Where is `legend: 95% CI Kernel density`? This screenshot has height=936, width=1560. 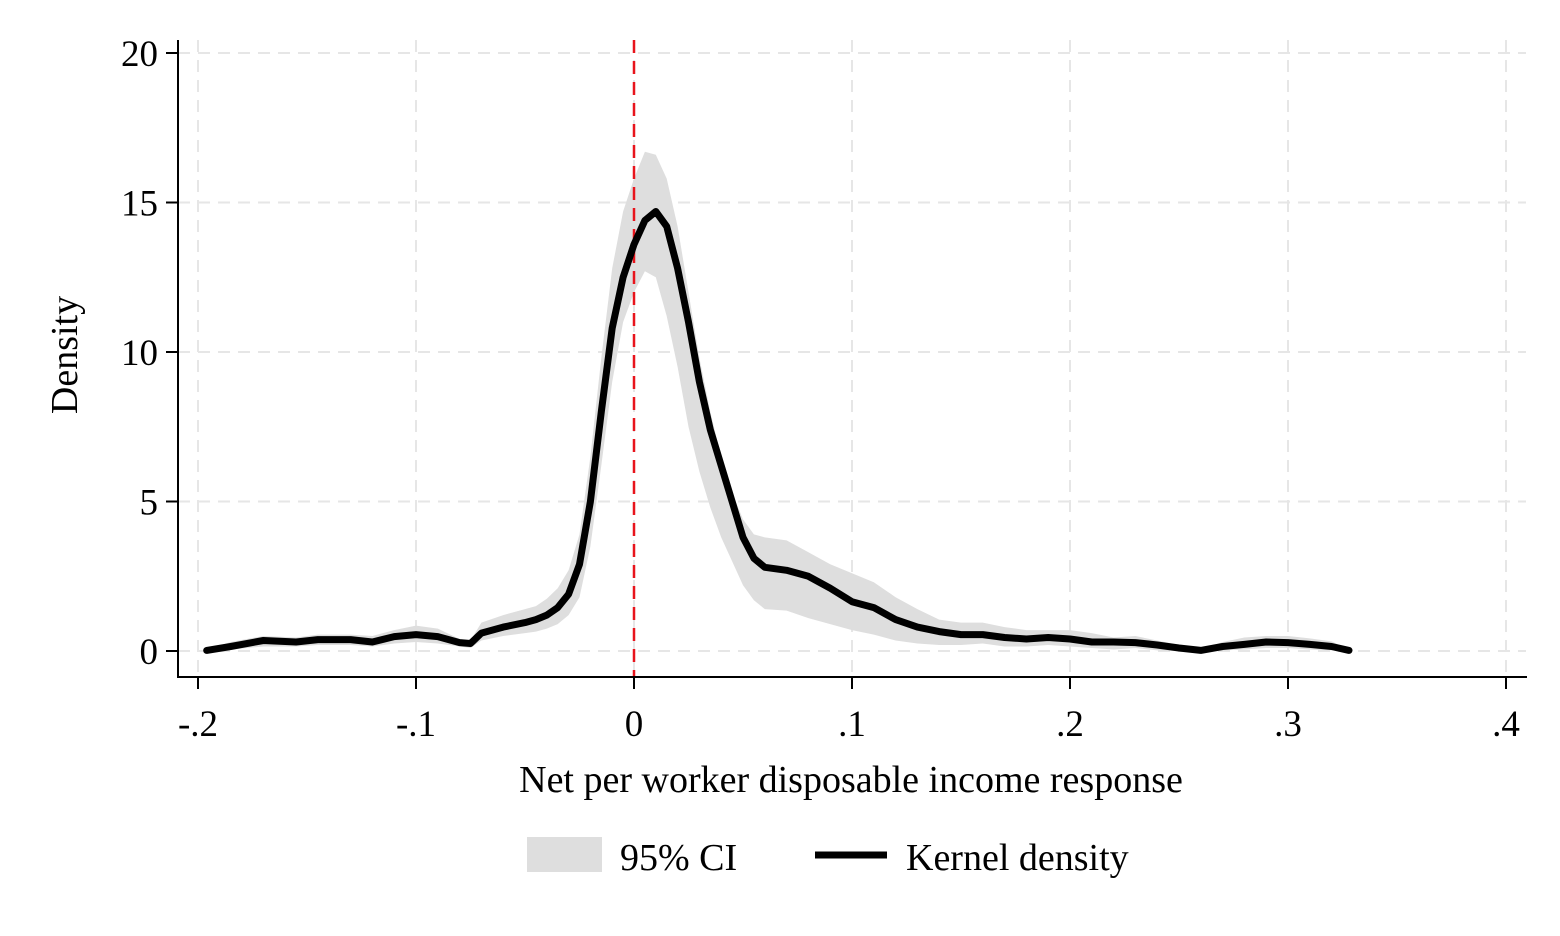
legend: 95% CI Kernel density is located at coordinates (828, 858).